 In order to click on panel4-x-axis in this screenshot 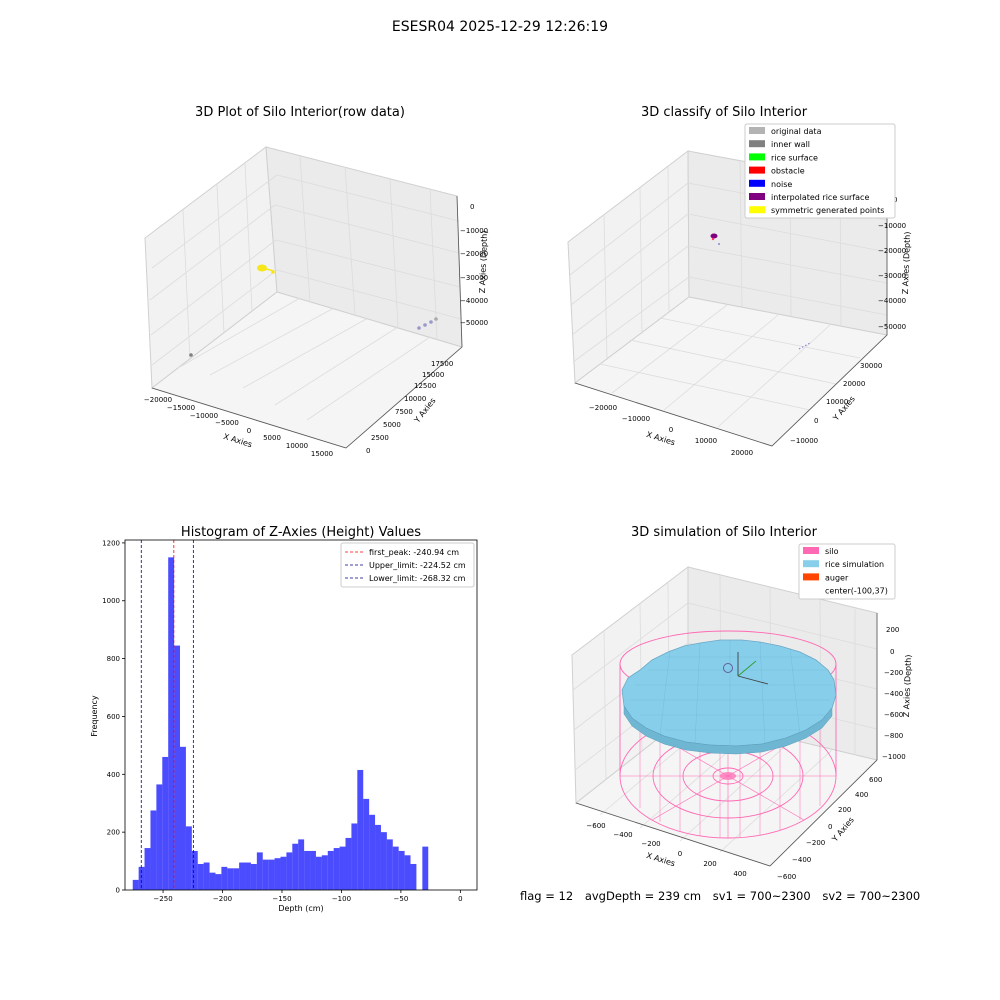, I will do `click(673, 834)`.